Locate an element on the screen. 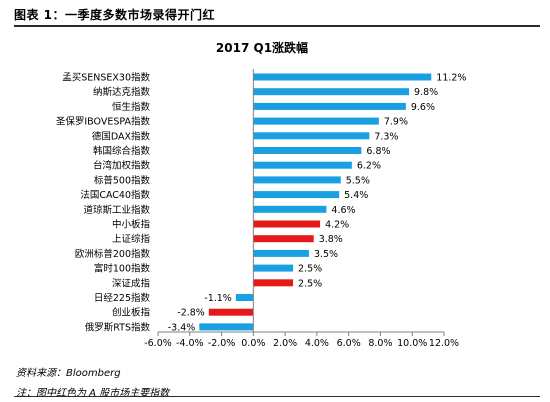 The width and height of the screenshot is (550, 402). color-note: 注：图中红色为 A 股市场主要指数 is located at coordinates (93, 393).